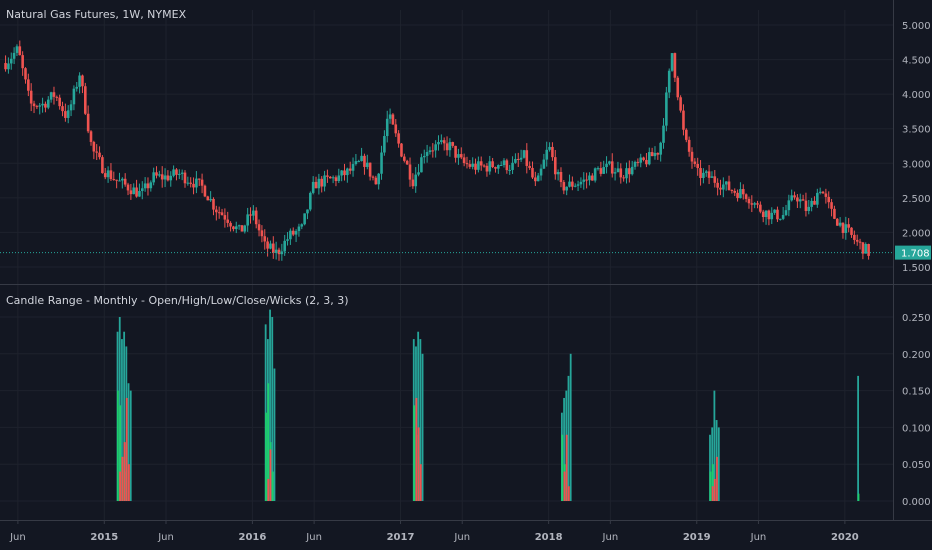 This screenshot has width=932, height=550. I want to click on price-tick-label: 2.500, so click(916, 199).